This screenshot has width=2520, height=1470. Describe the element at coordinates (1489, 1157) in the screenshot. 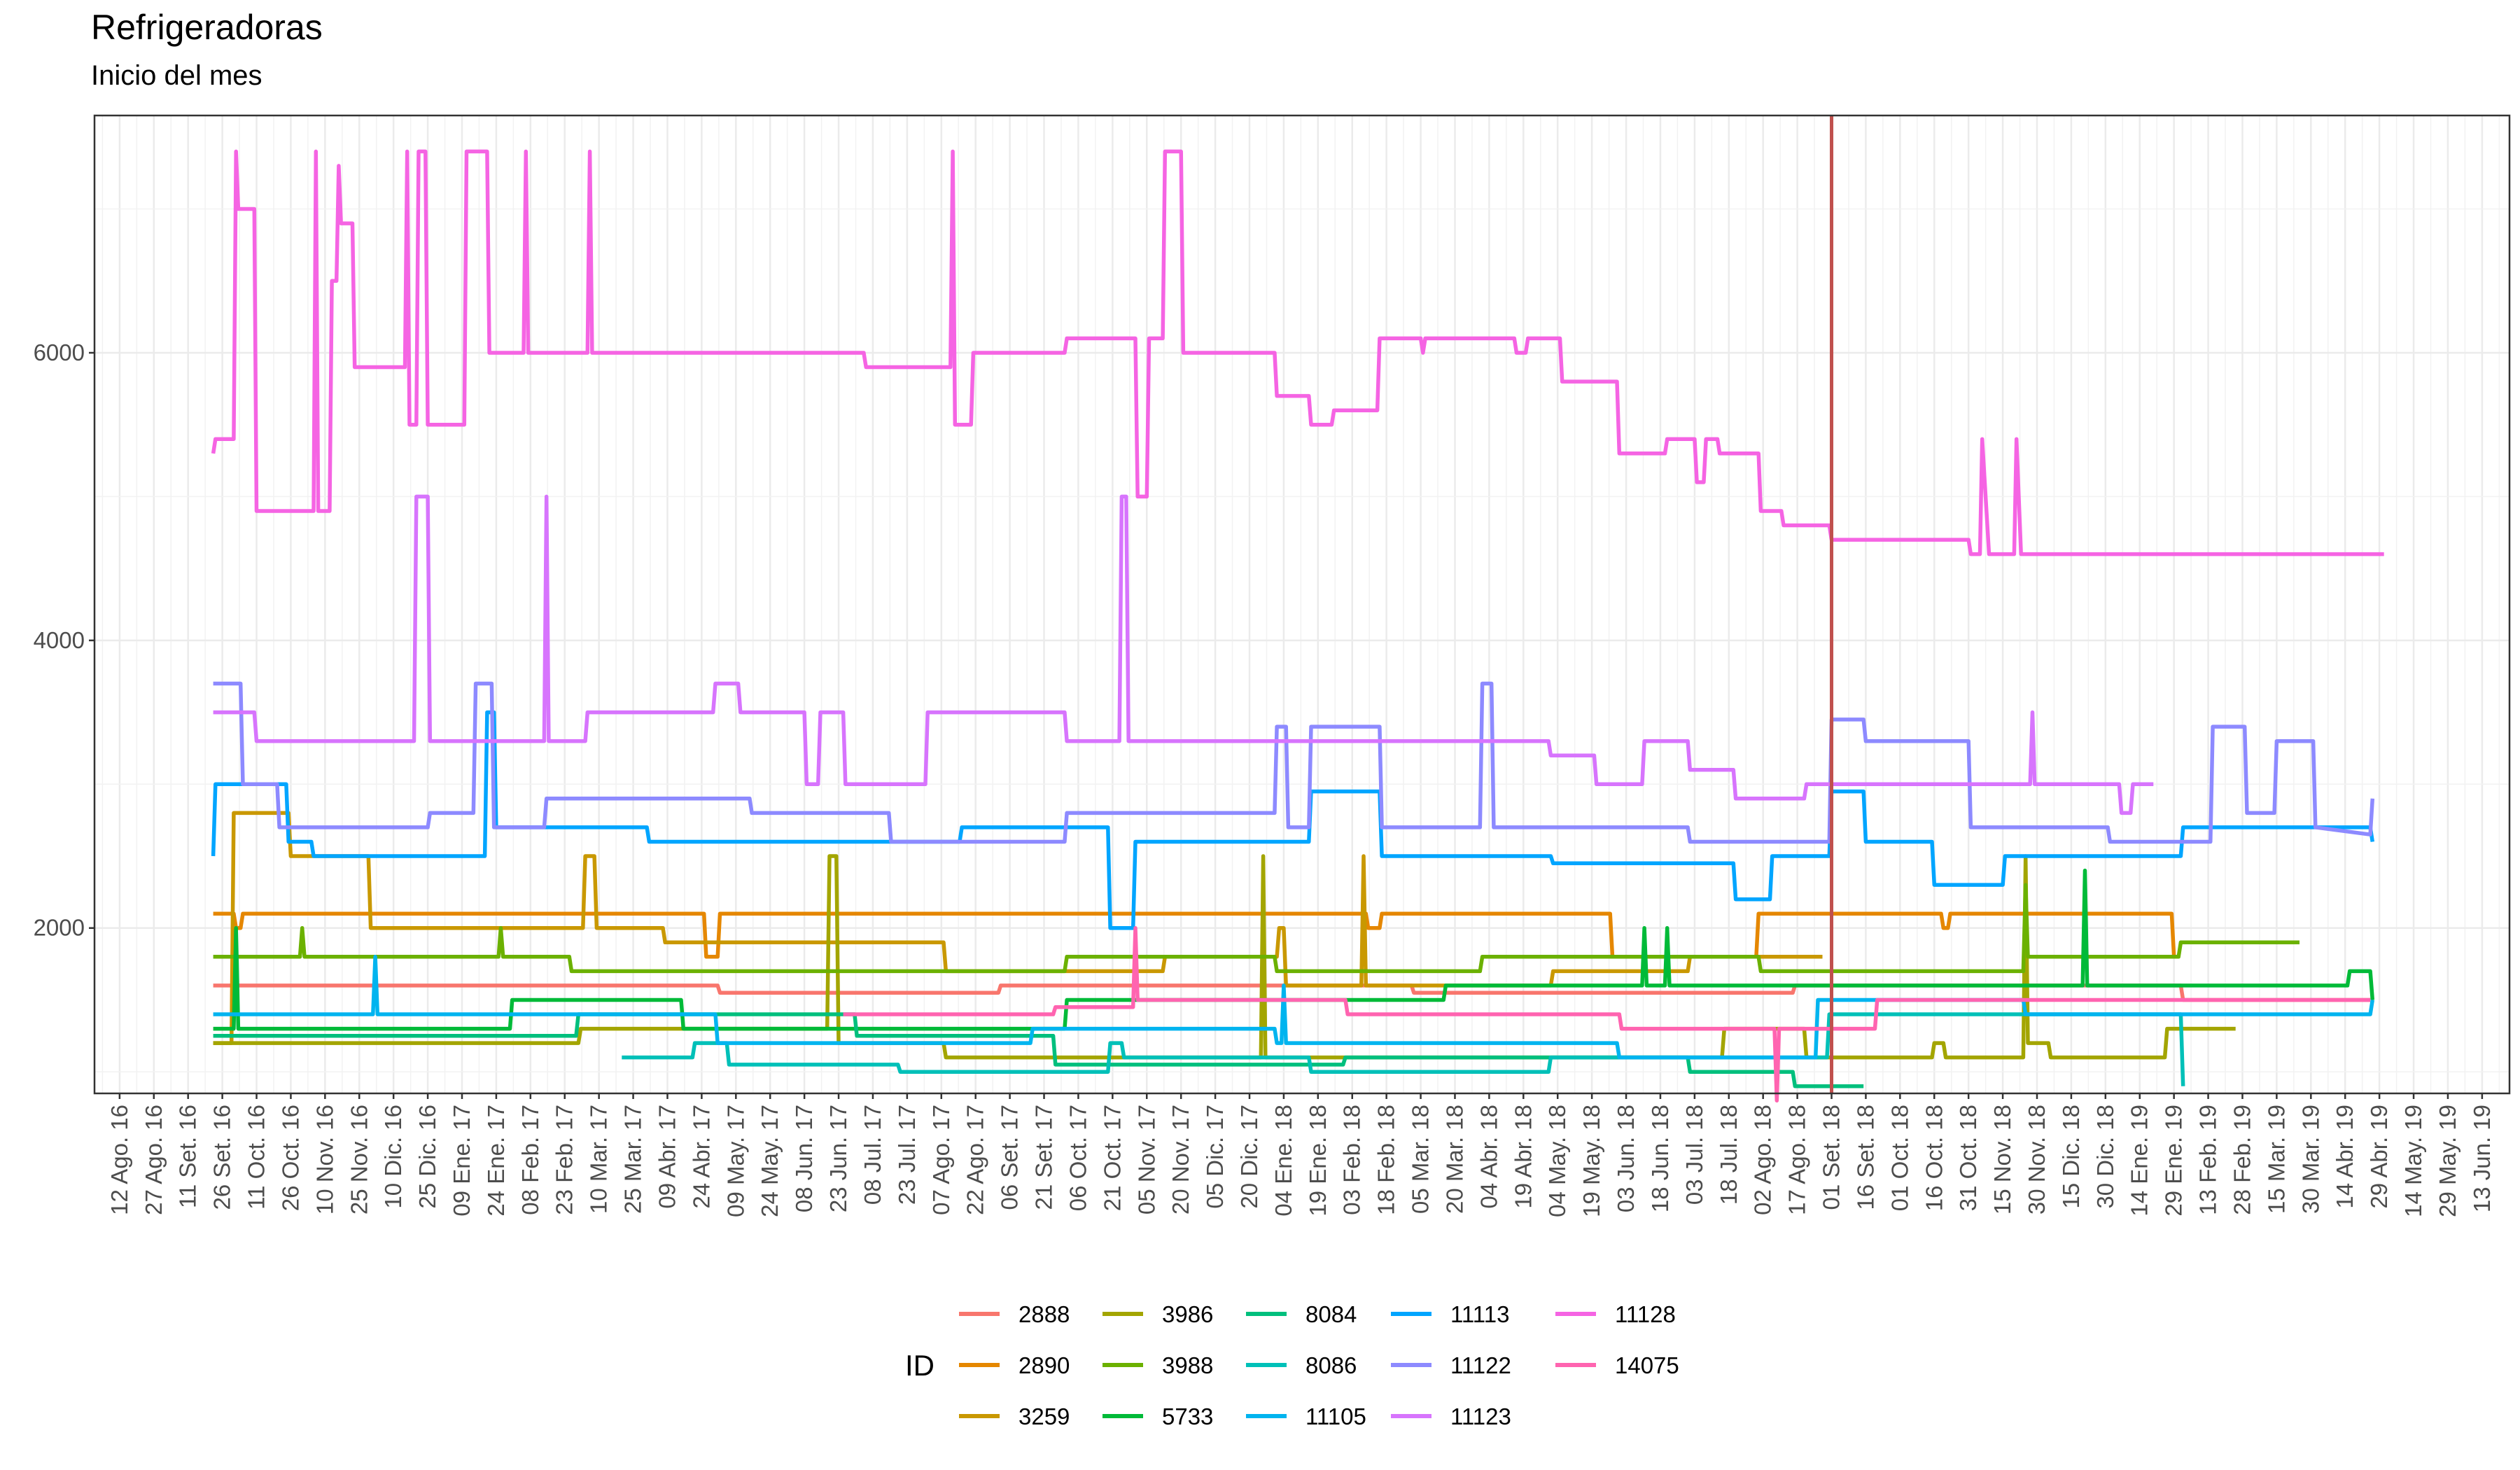

I see `x-tick-label: 04 Abr. 18` at that location.